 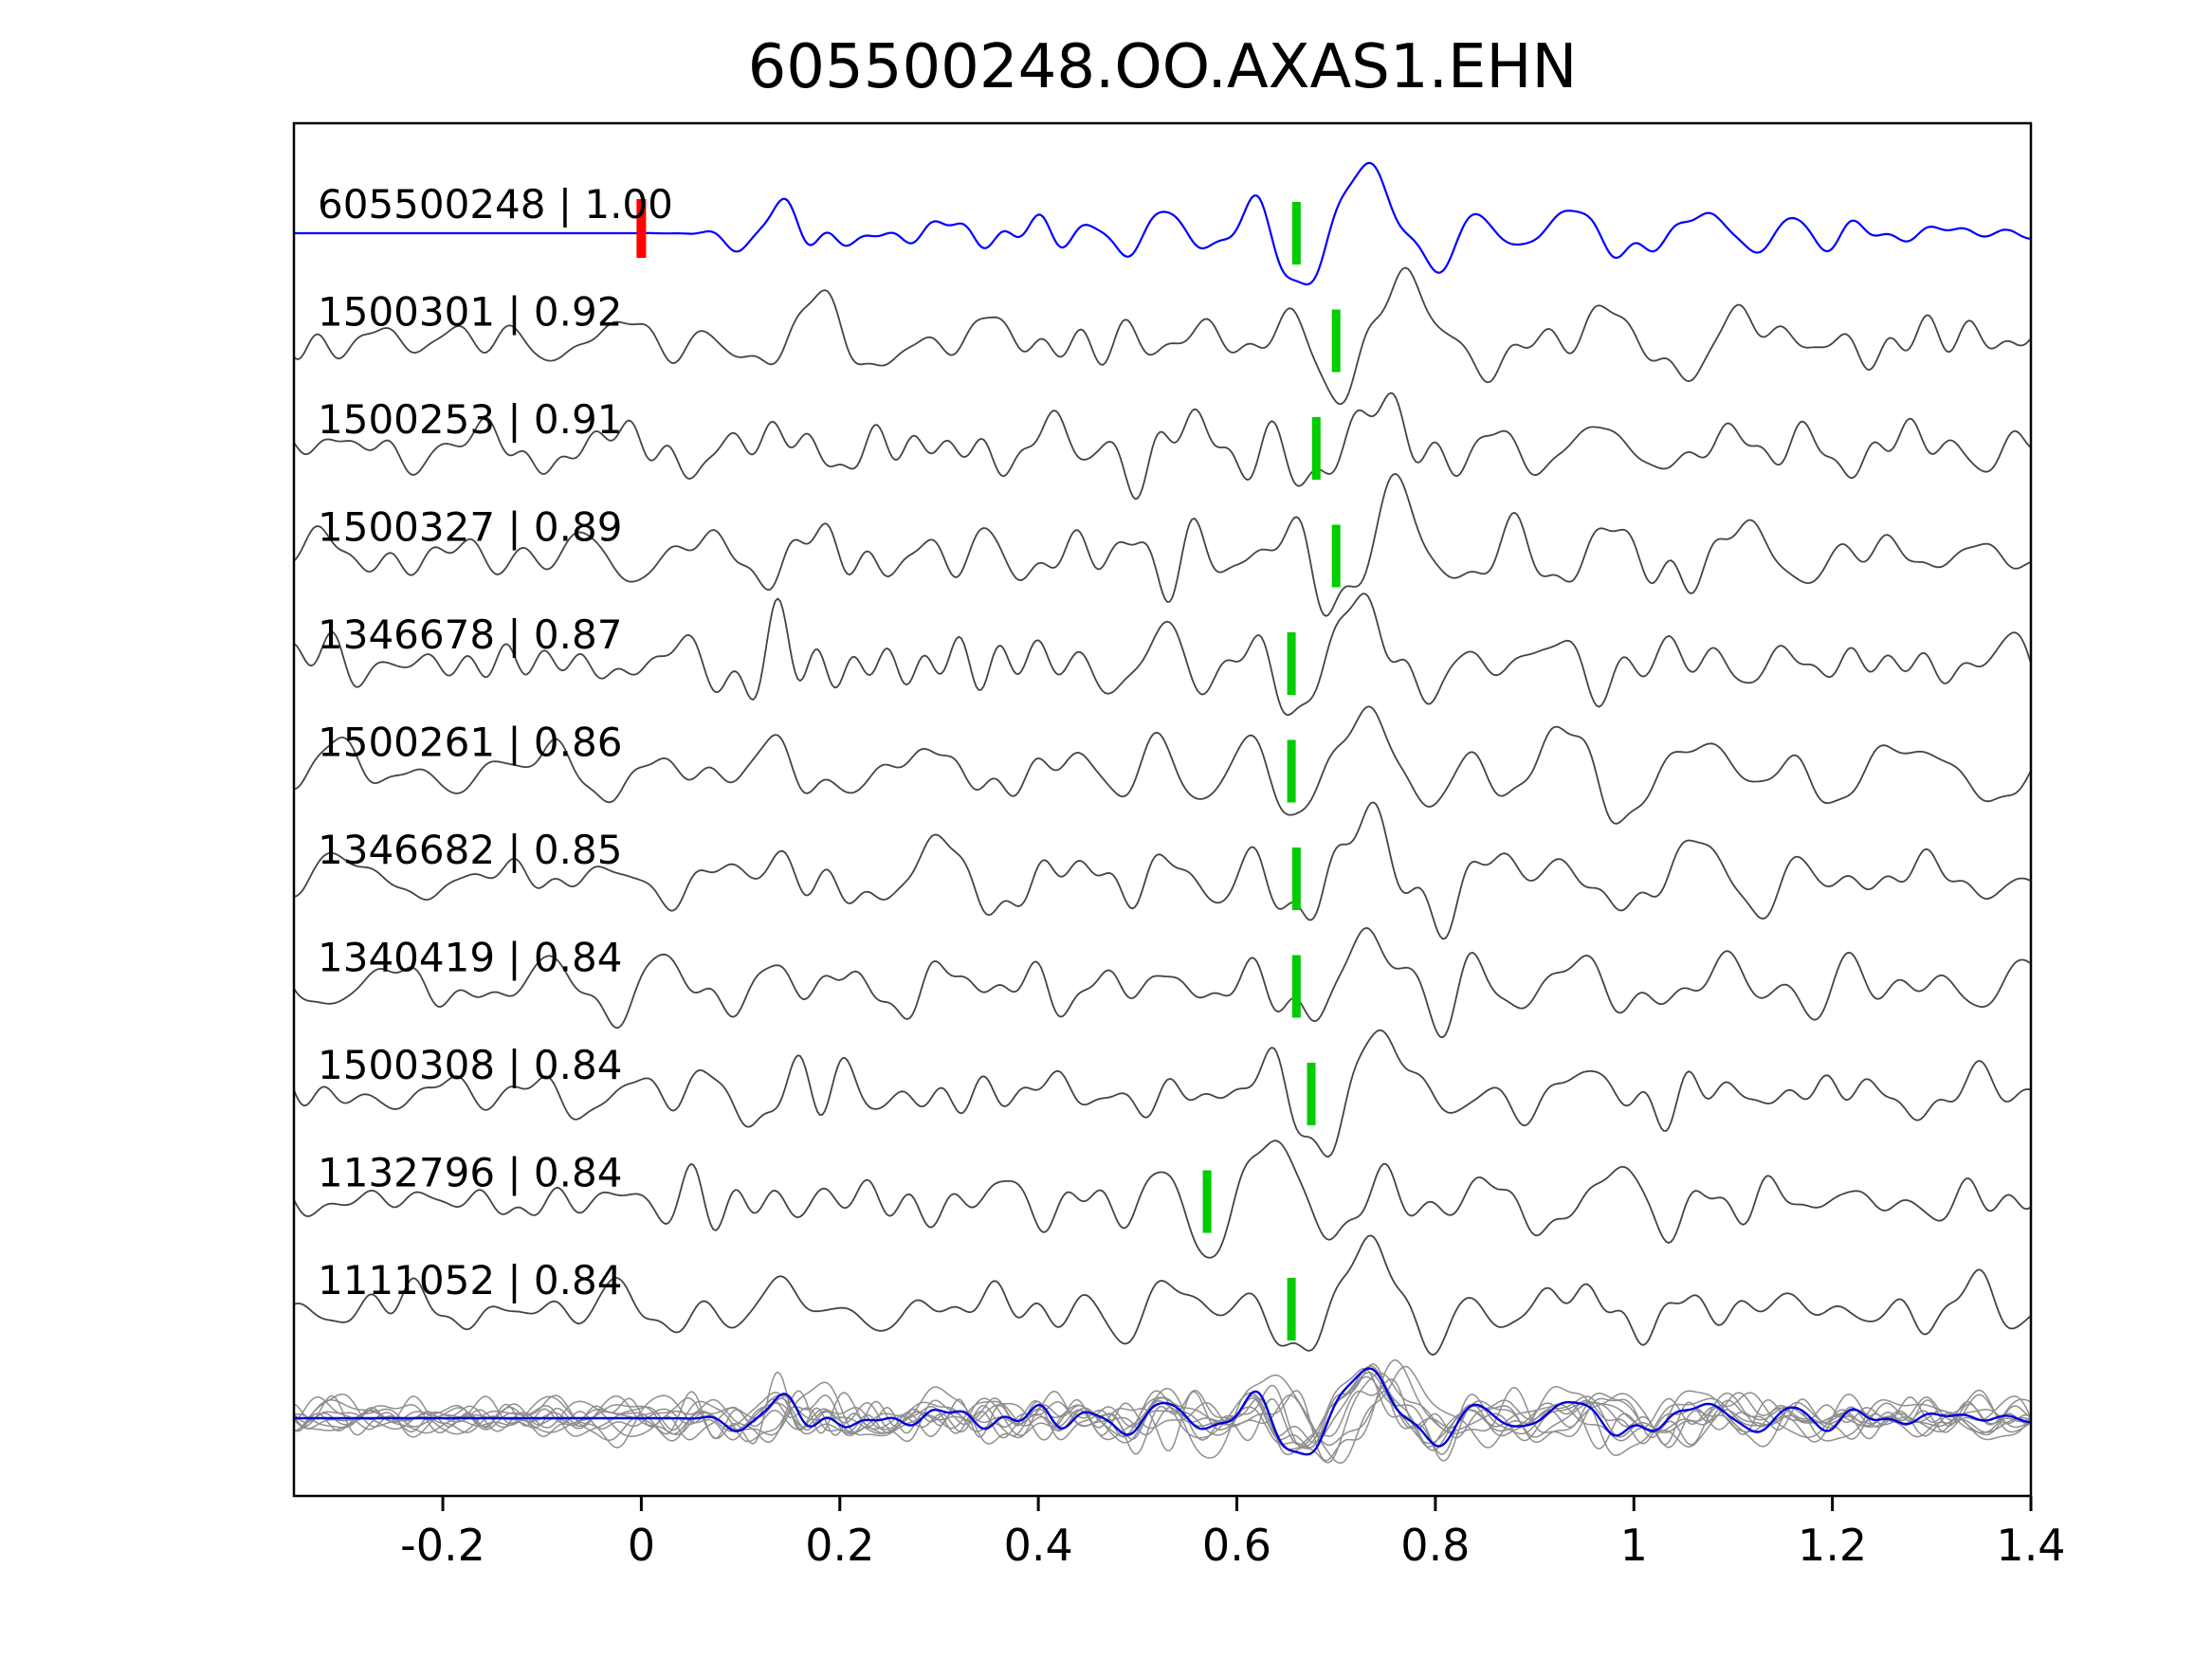 I want to click on trace-label-1346678: 1346678 | 0.87, so click(x=470, y=634).